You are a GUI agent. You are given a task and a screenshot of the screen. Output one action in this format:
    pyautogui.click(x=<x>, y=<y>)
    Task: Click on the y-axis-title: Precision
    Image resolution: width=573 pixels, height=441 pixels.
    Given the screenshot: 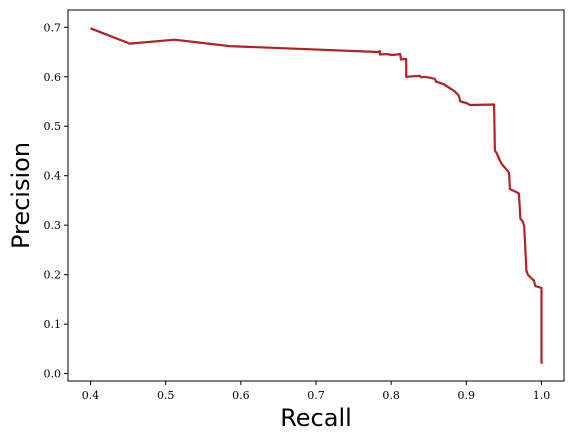 What is the action you would take?
    pyautogui.click(x=21, y=195)
    